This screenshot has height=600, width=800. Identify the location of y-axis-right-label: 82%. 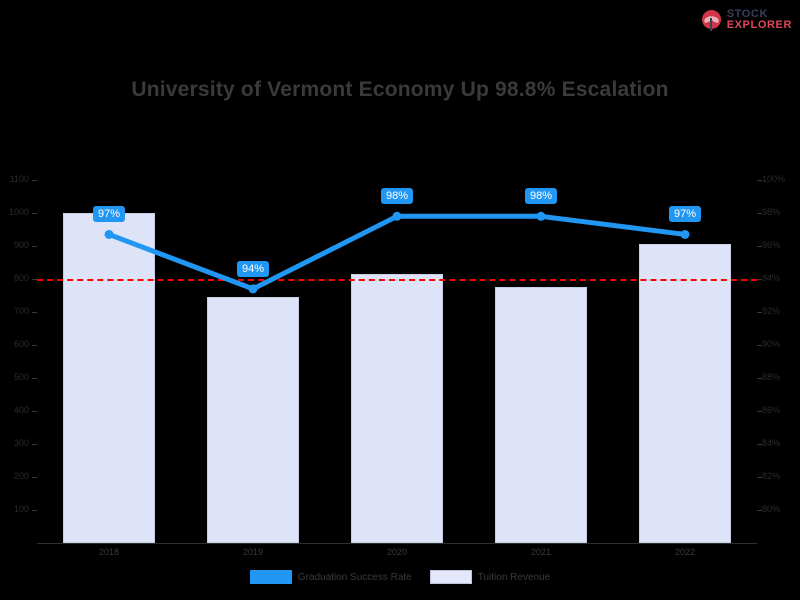
(771, 476).